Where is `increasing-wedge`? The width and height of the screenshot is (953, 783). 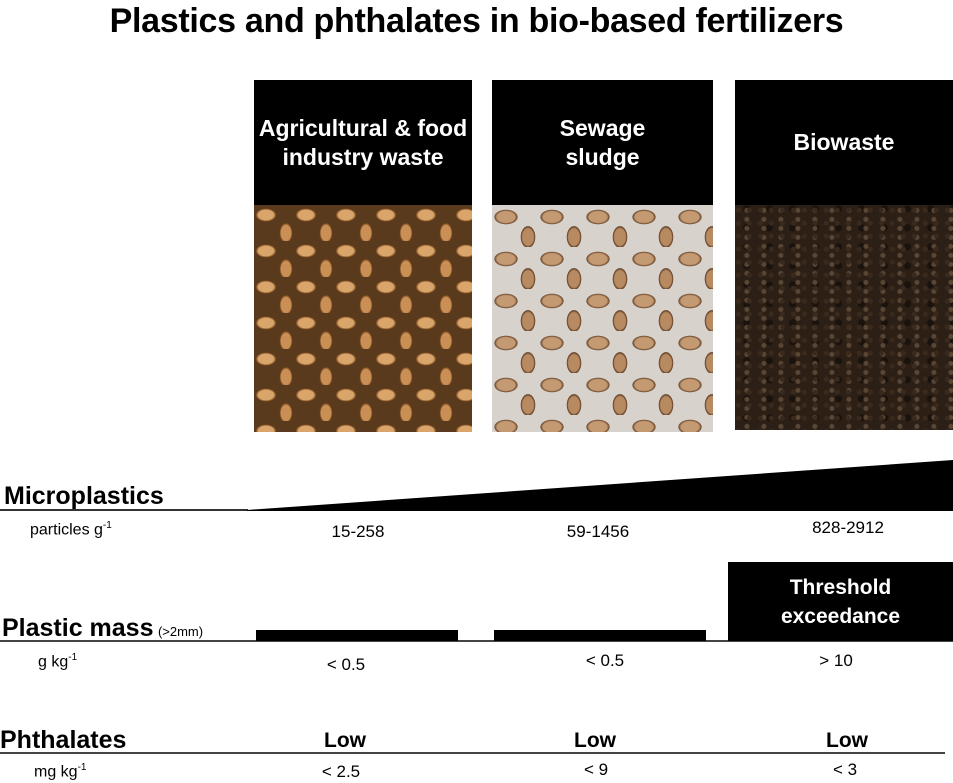
increasing-wedge is located at coordinates (600, 485).